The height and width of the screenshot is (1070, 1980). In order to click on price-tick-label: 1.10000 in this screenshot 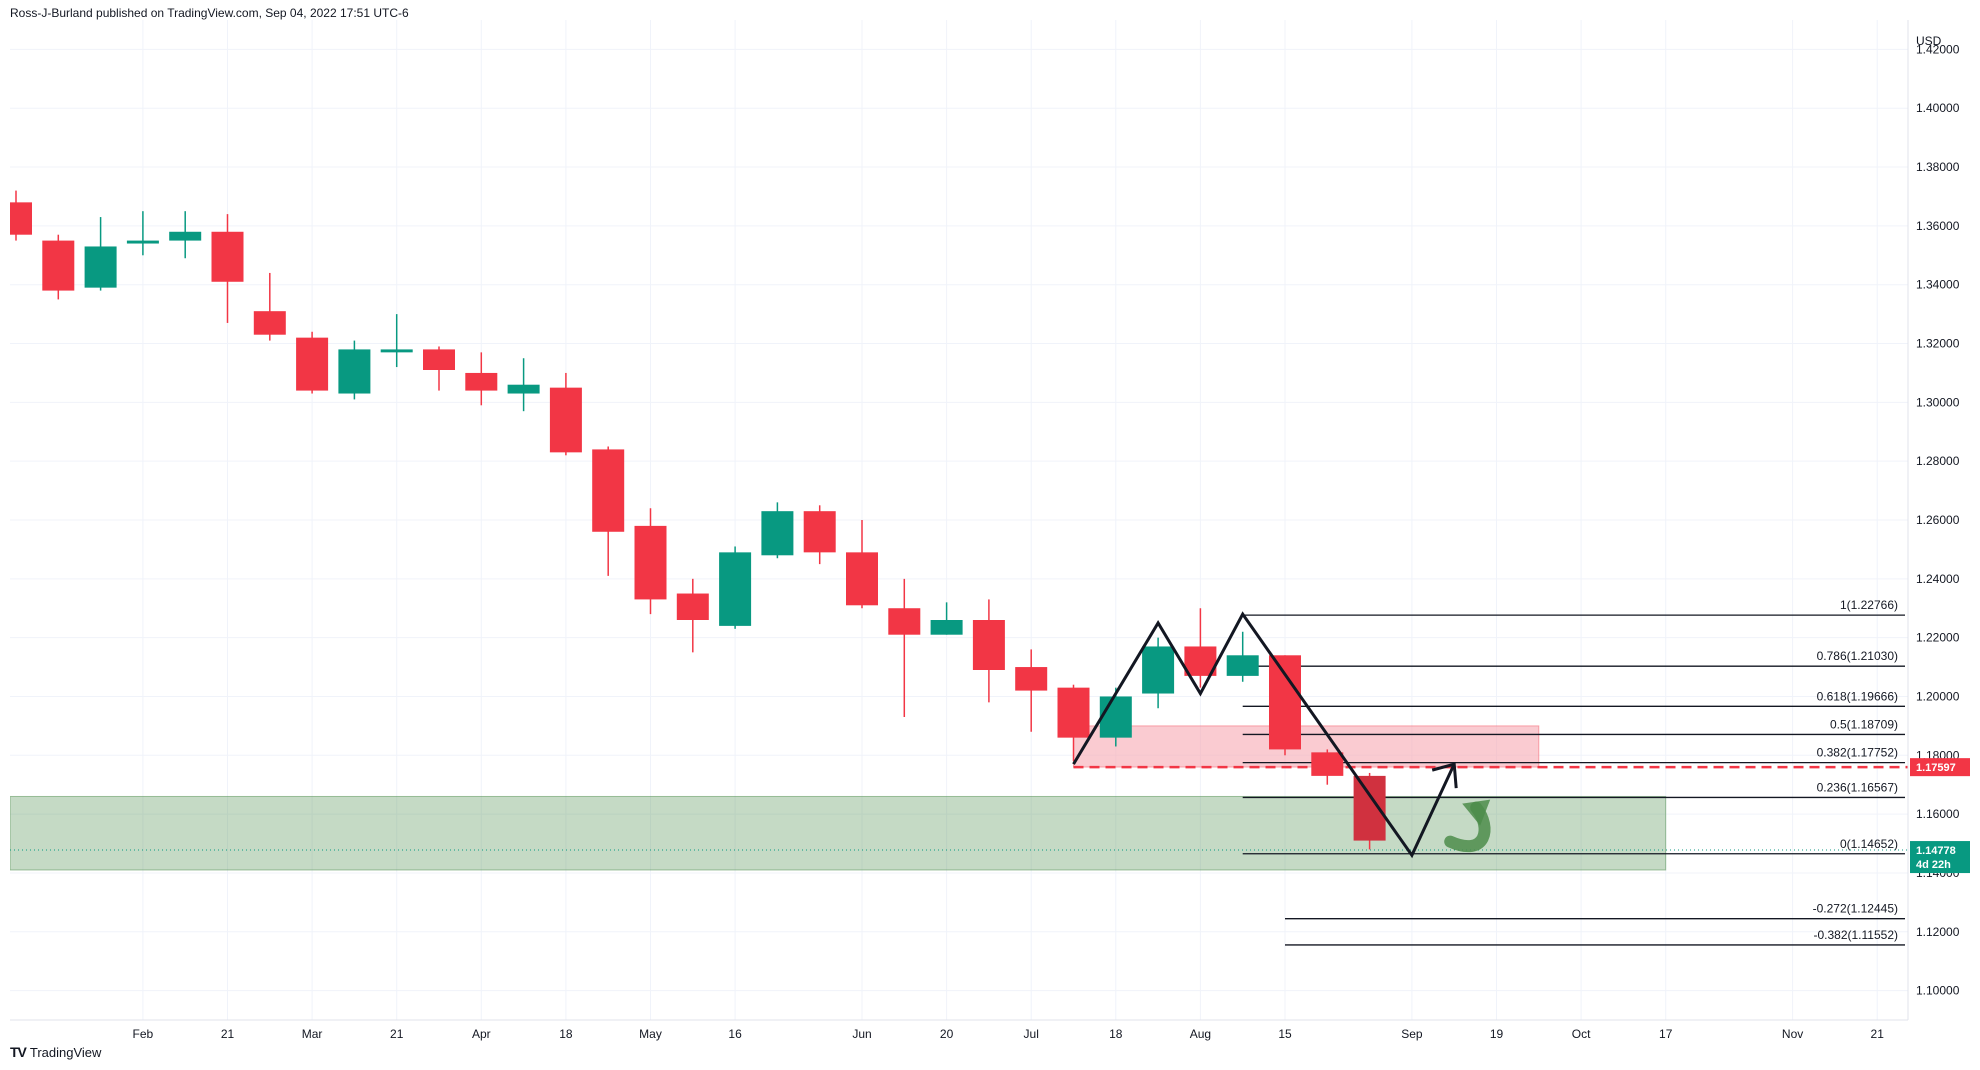, I will do `click(1938, 991)`.